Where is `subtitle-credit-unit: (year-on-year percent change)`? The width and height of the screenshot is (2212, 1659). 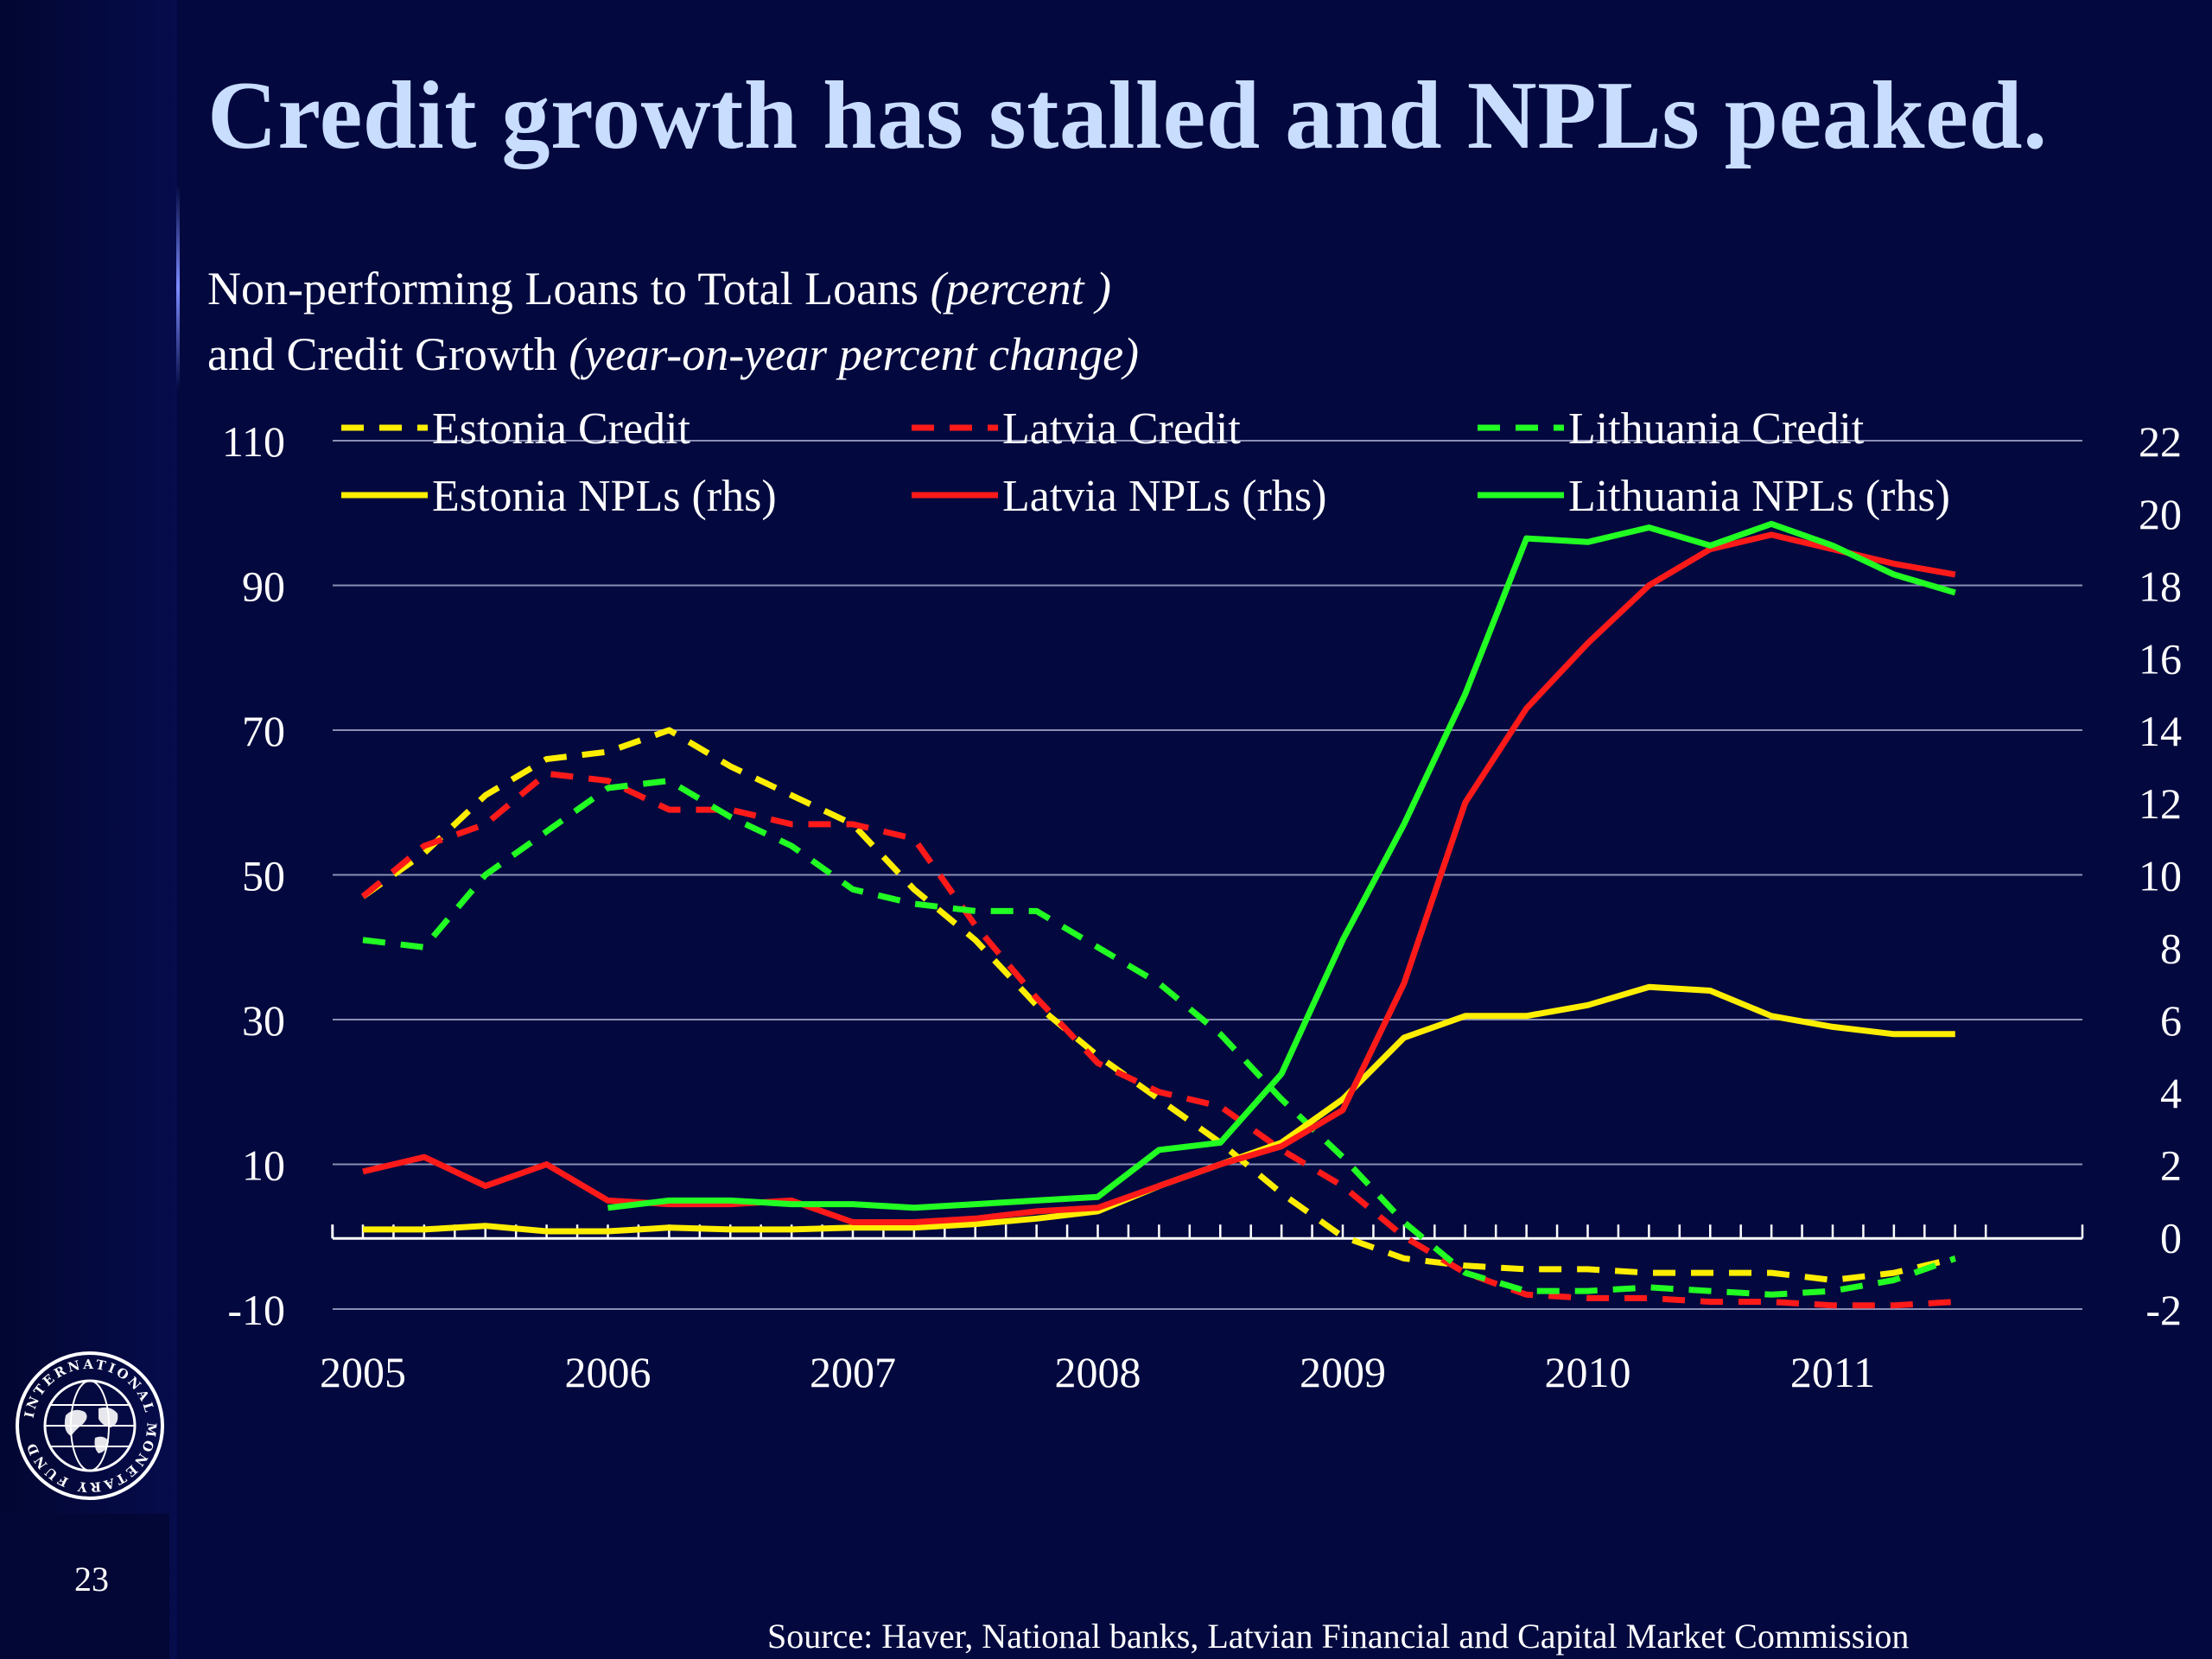
subtitle-credit-unit: (year-on-year percent change) is located at coordinates (854, 354).